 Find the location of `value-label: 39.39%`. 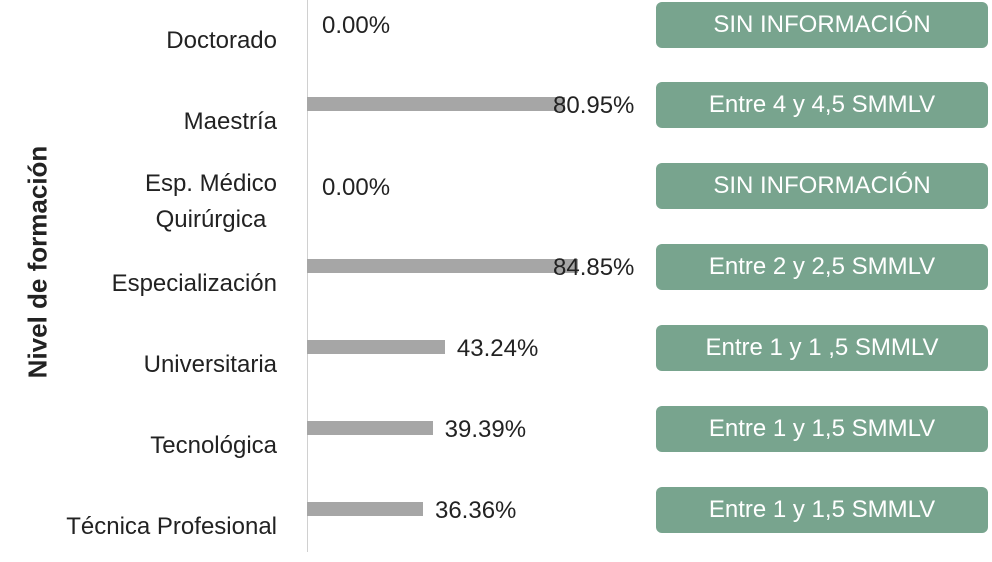

value-label: 39.39% is located at coordinates (485, 429).